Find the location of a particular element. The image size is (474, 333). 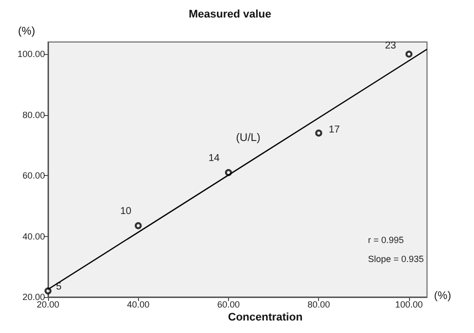

y-axis-title: (%) is located at coordinates (27, 32).